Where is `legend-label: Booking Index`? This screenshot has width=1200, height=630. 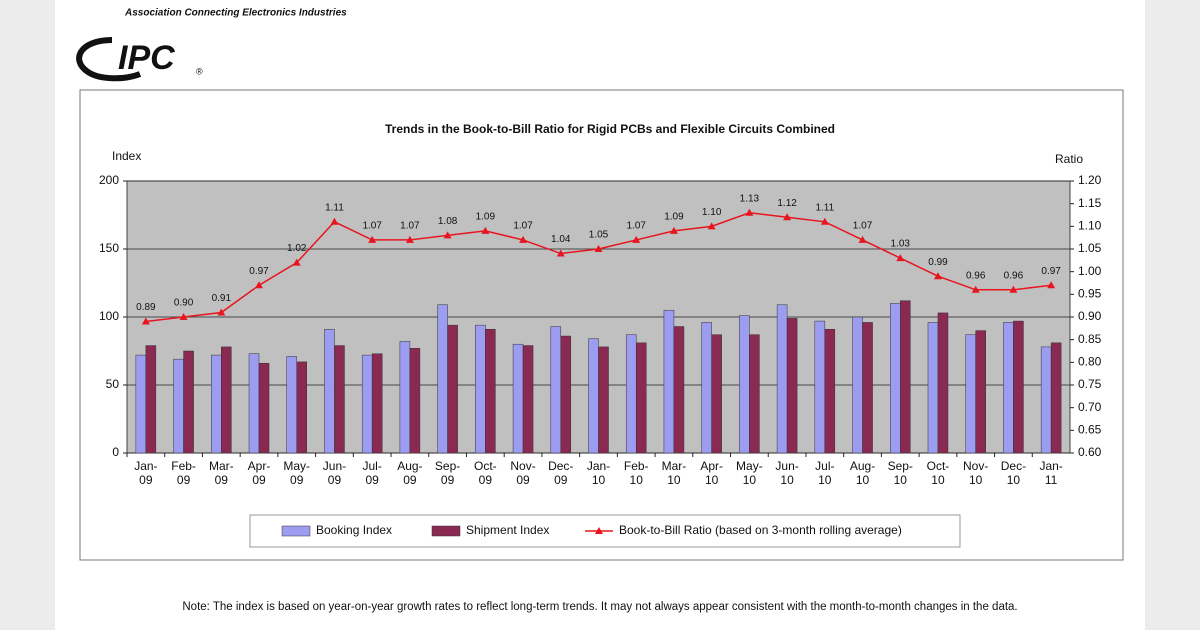 legend-label: Booking Index is located at coordinates (354, 530).